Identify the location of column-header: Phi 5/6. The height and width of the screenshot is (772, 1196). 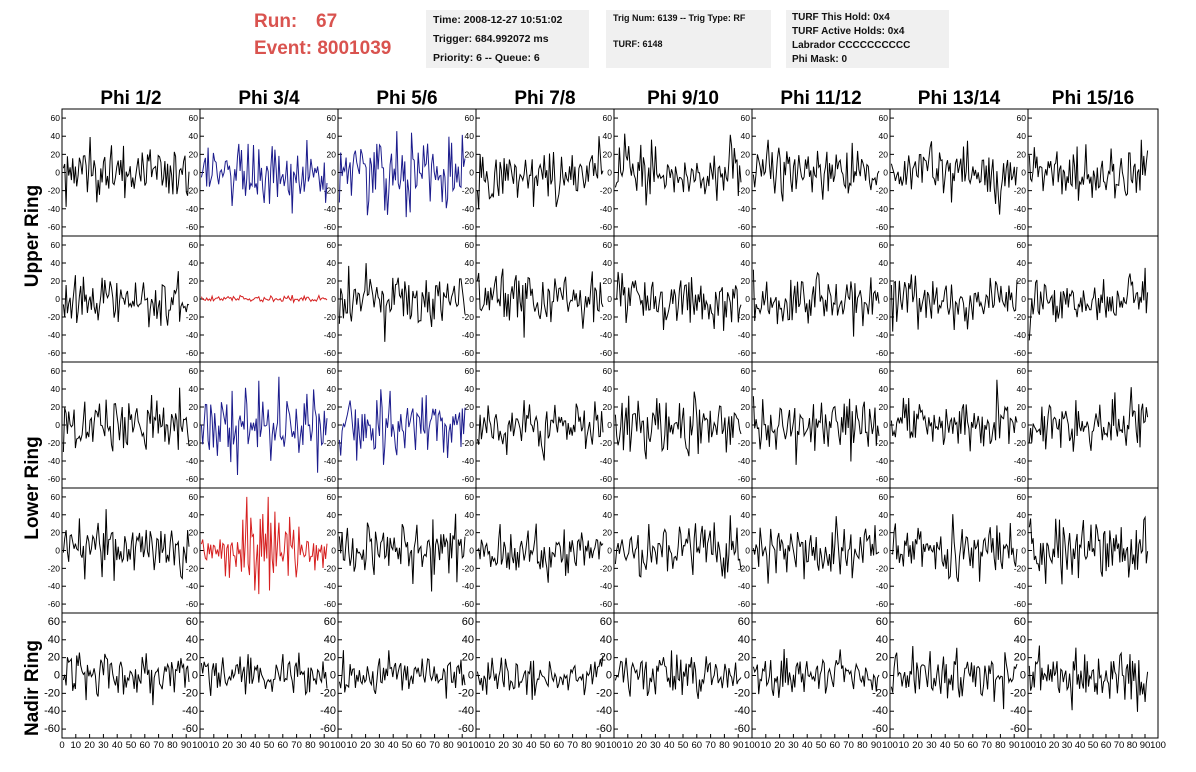
(406, 98).